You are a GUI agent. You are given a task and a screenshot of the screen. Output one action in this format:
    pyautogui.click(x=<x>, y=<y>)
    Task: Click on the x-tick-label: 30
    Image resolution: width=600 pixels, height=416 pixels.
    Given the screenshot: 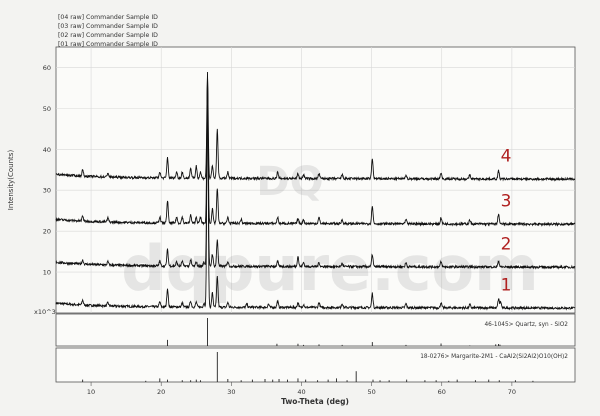 What is the action you would take?
    pyautogui.click(x=231, y=392)
    